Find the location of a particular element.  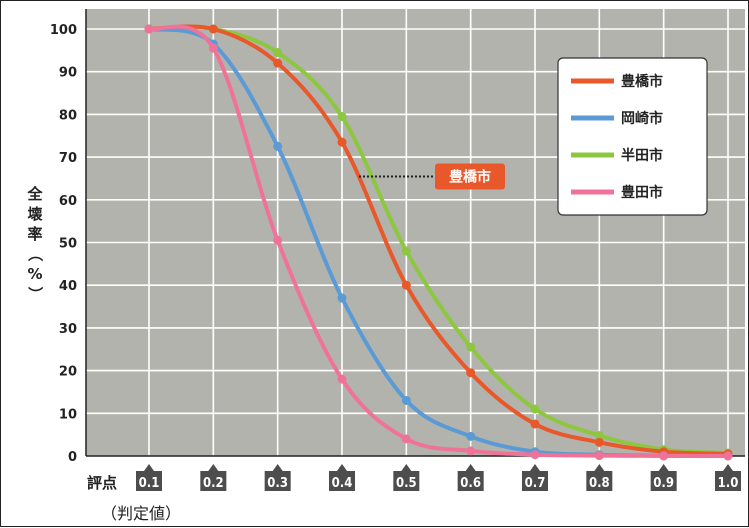

annotation: 豊橋市 is located at coordinates (432, 176).